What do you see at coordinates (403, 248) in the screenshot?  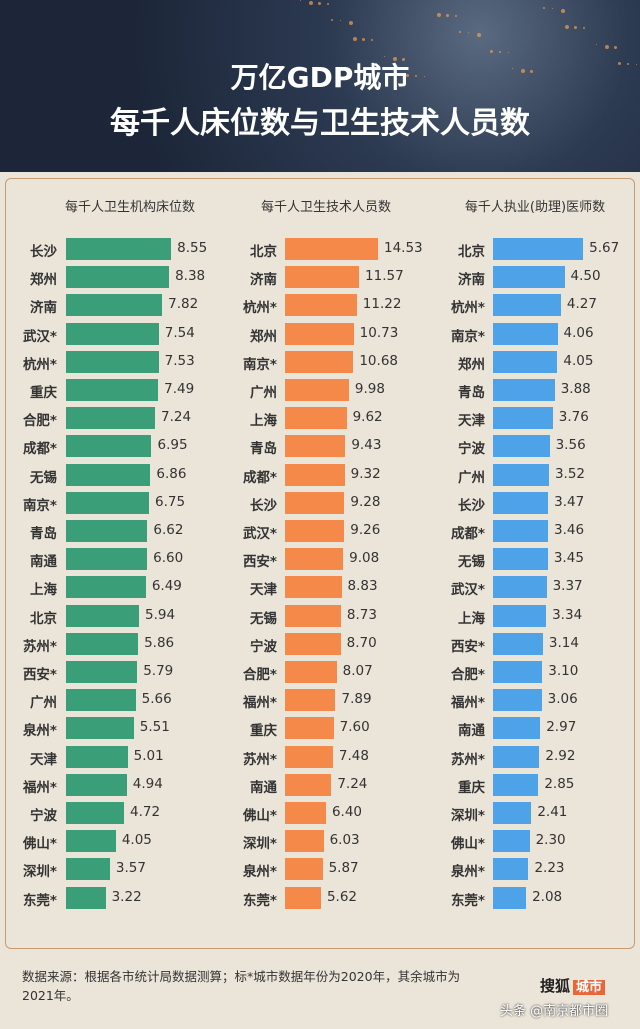 I see `value-label: 14.53` at bounding box center [403, 248].